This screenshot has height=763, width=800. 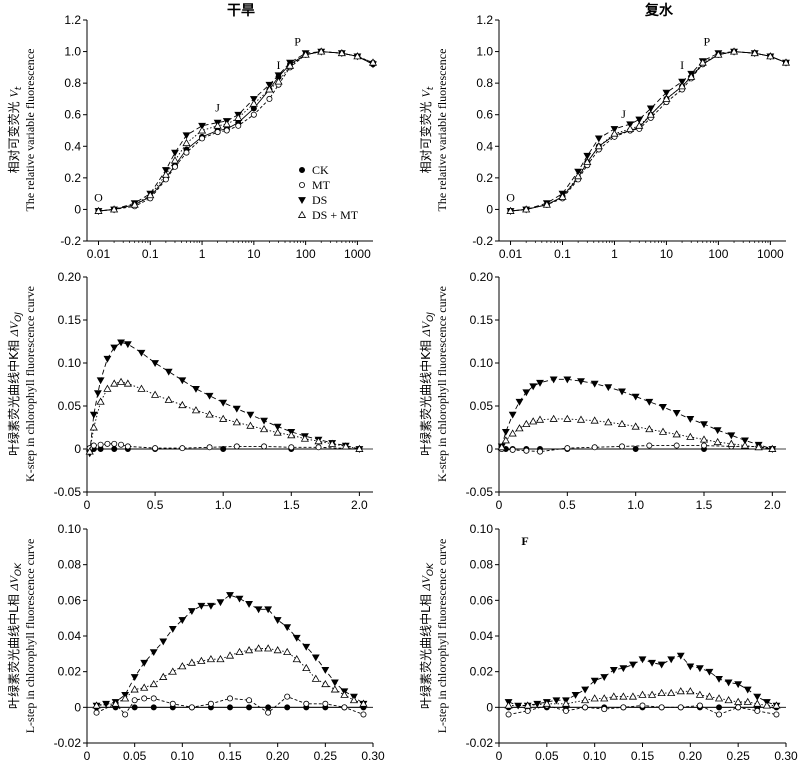 I want to click on y-axis-title-cn-text: 叶绿素荧光曲线中K相 ΔVOJ, so click(x=427, y=384).